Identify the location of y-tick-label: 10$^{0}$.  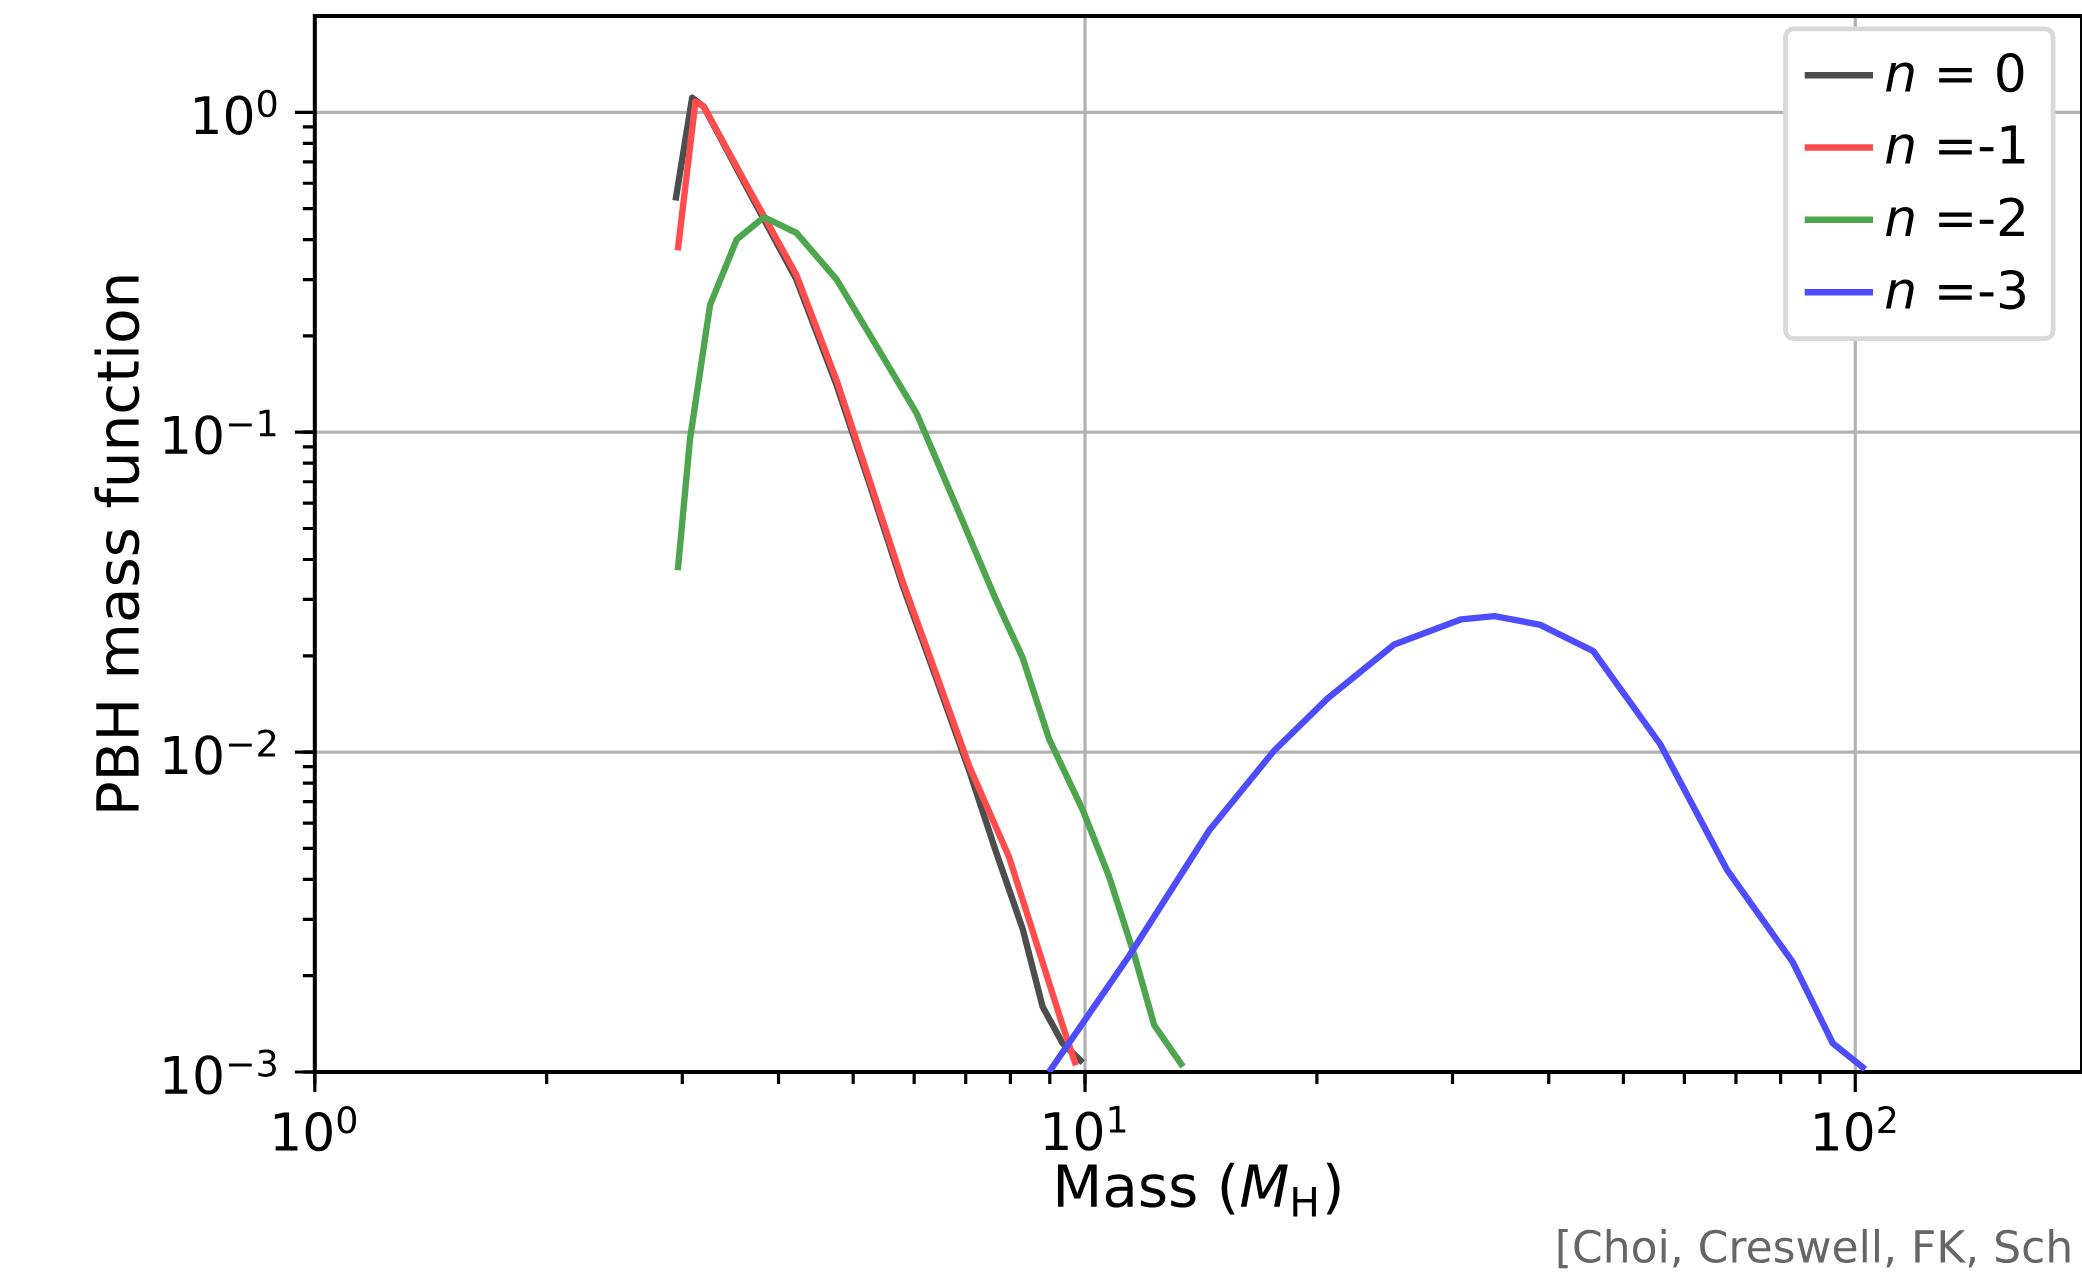
(236, 112).